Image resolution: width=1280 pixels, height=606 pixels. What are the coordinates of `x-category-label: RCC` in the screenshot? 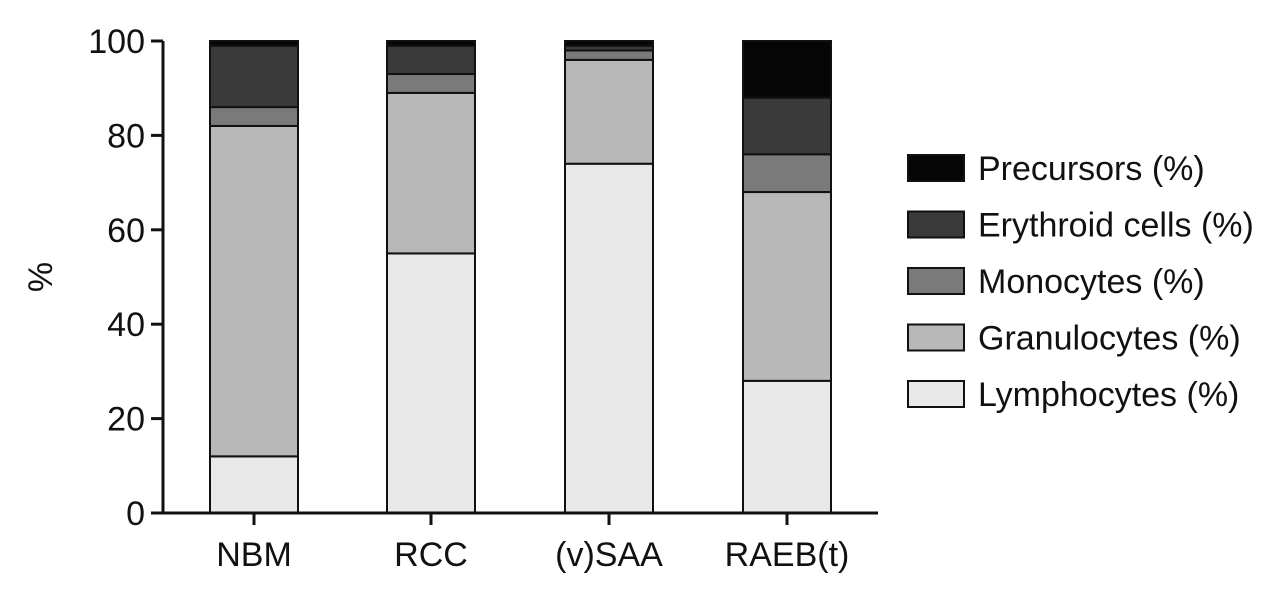 It's located at (431, 555).